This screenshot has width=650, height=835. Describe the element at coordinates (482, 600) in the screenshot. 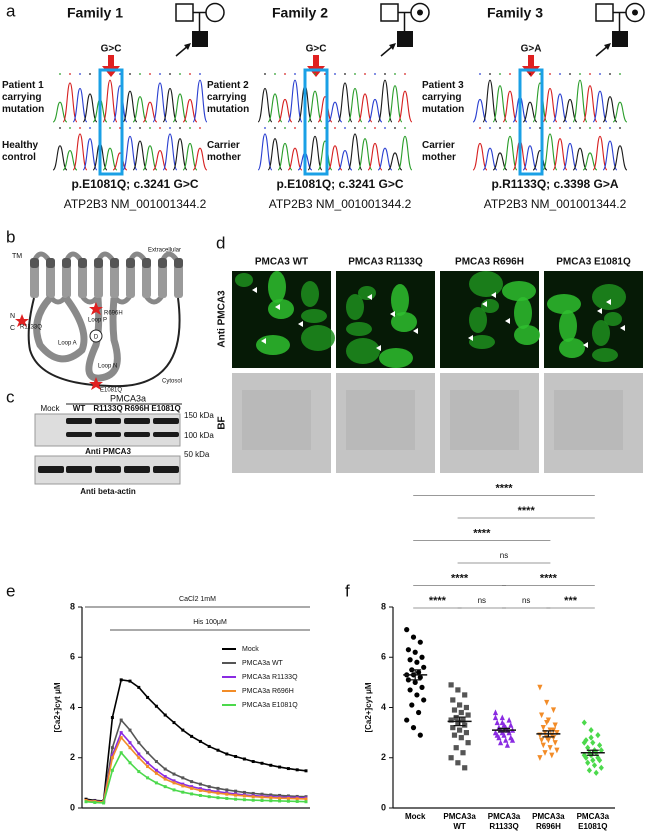

I see `significance: ns` at that location.